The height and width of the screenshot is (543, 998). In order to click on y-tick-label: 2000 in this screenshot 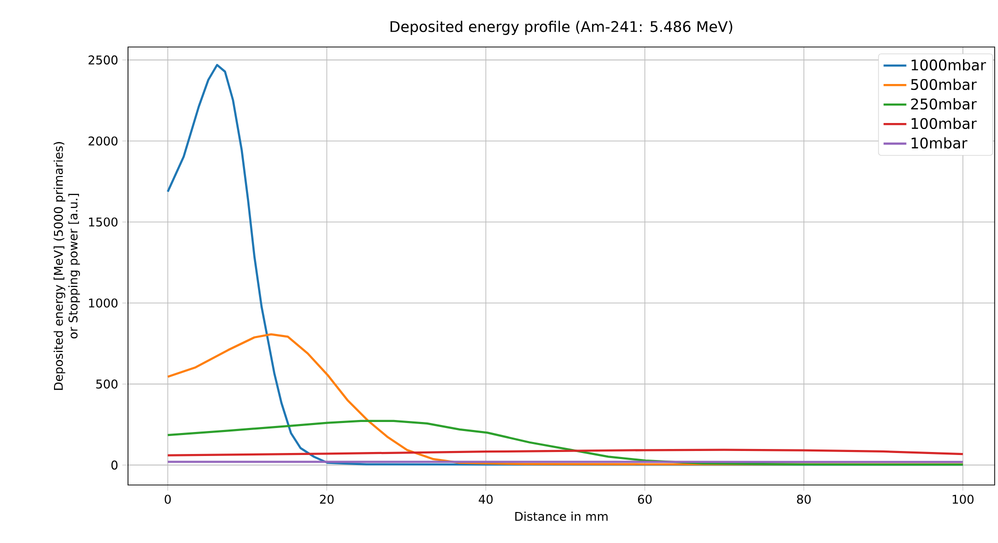, I will do `click(103, 141)`.